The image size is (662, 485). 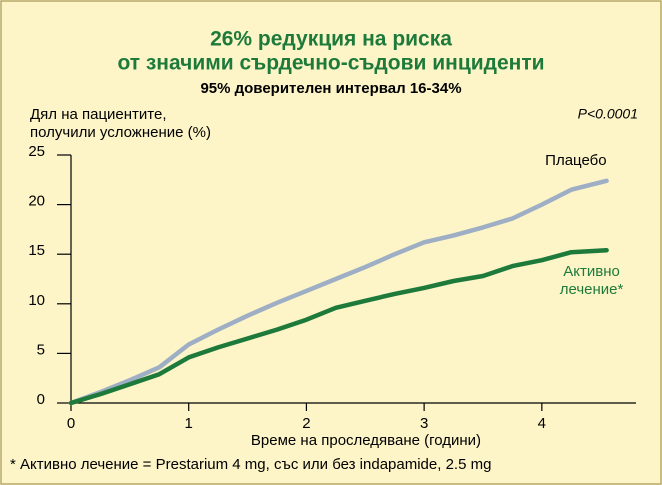 I want to click on y-tick-label: 5, so click(x=41, y=349).